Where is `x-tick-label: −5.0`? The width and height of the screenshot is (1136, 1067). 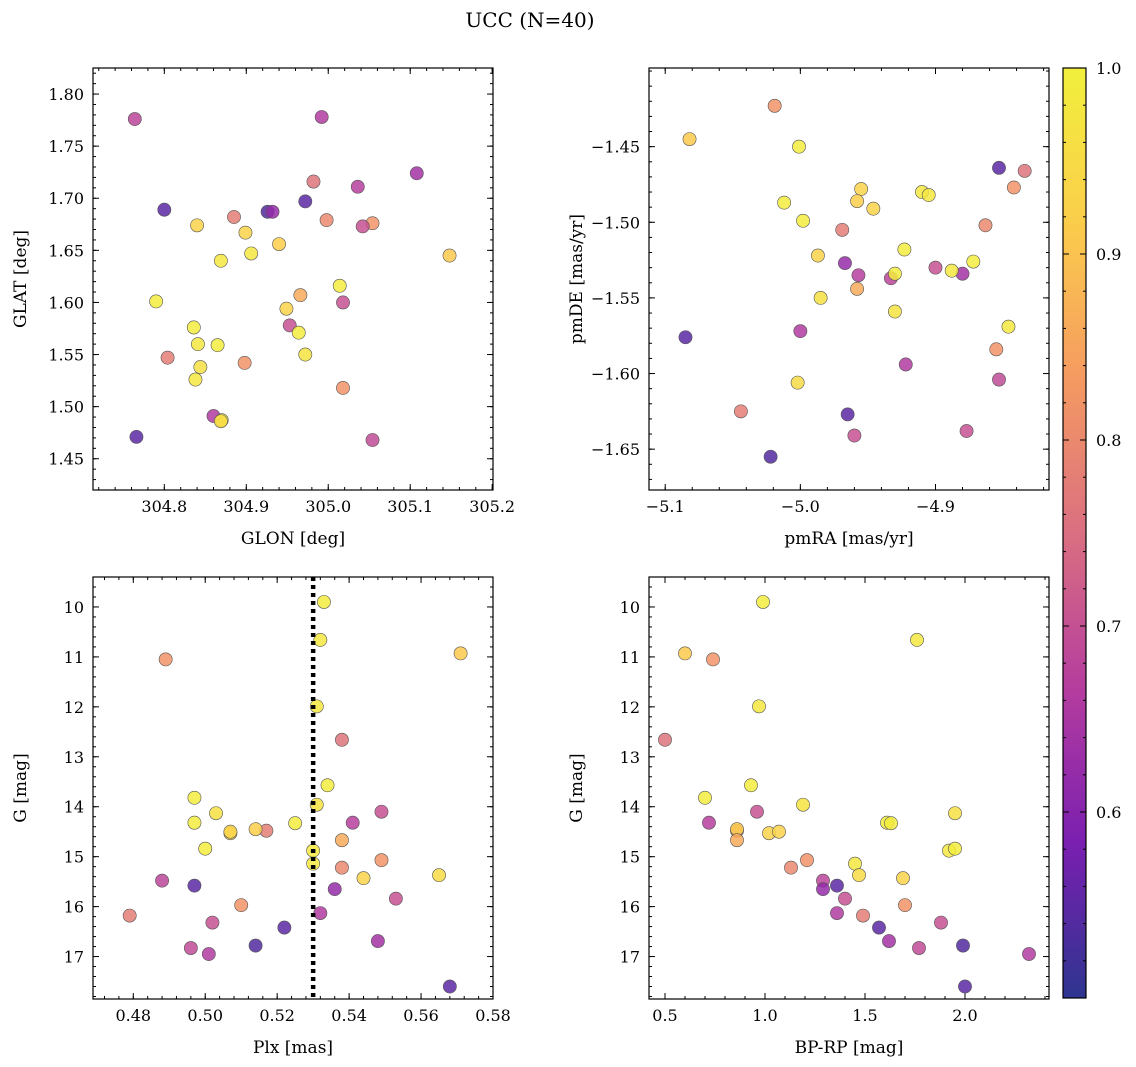 x-tick-label: −5.0 is located at coordinates (800, 506).